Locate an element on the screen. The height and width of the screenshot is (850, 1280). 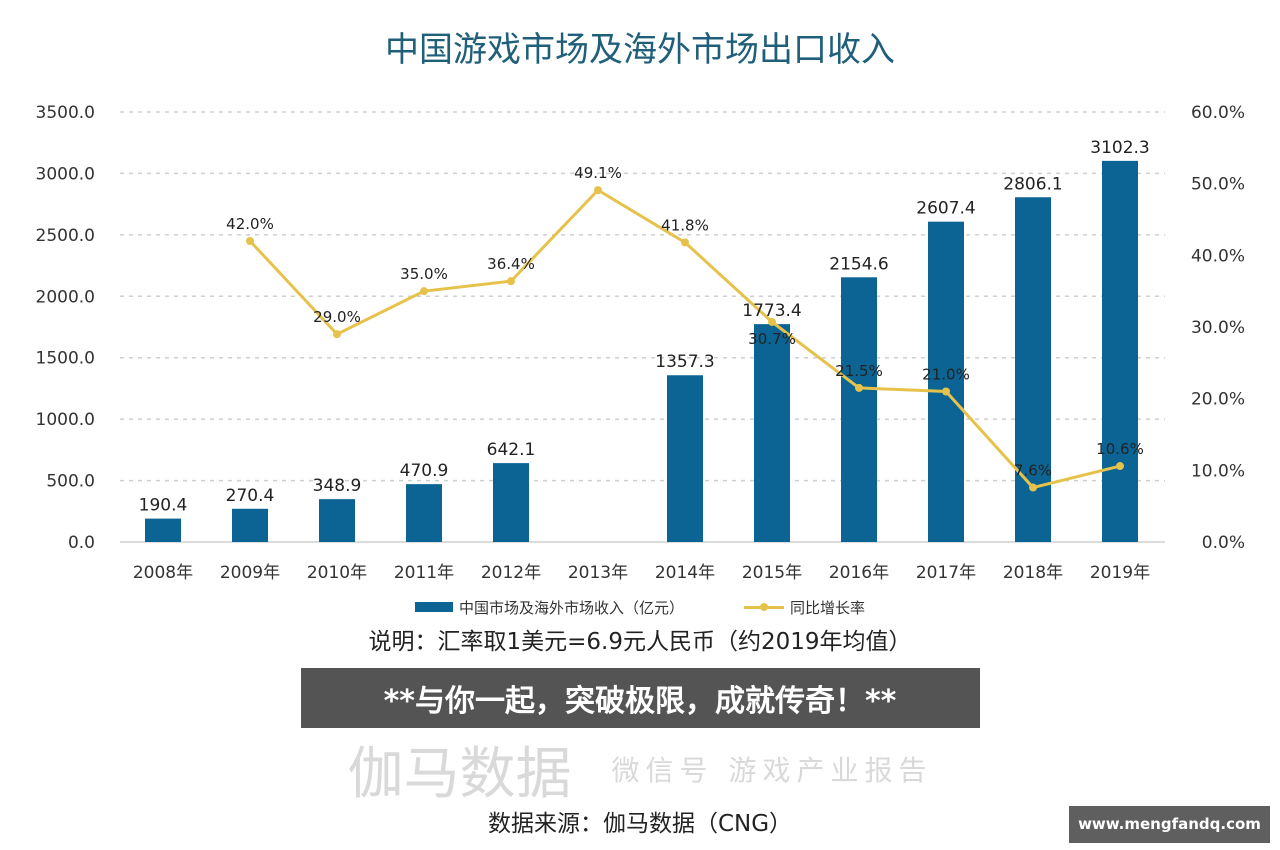
watermark-main: 伽马数据 is located at coordinates (459, 774).